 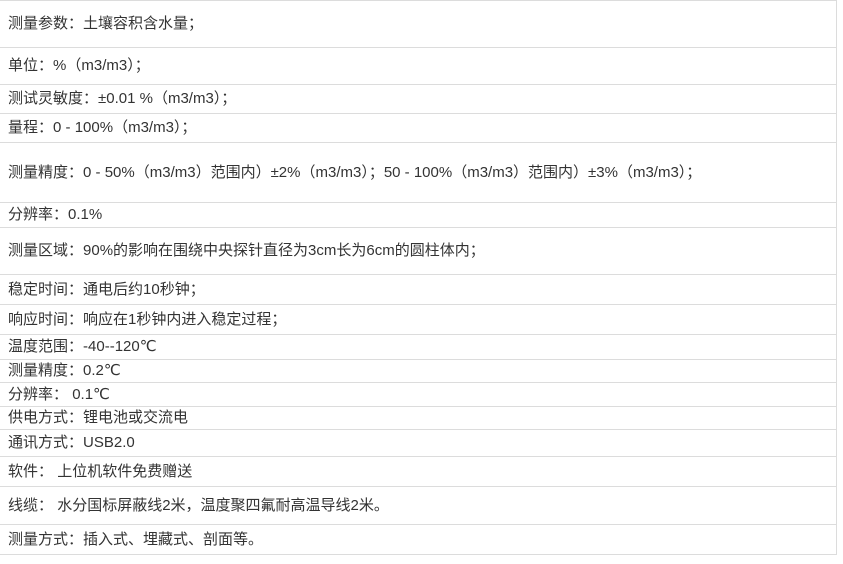 What do you see at coordinates (102, 370) in the screenshot?
I see `spec-value: 0.2℃` at bounding box center [102, 370].